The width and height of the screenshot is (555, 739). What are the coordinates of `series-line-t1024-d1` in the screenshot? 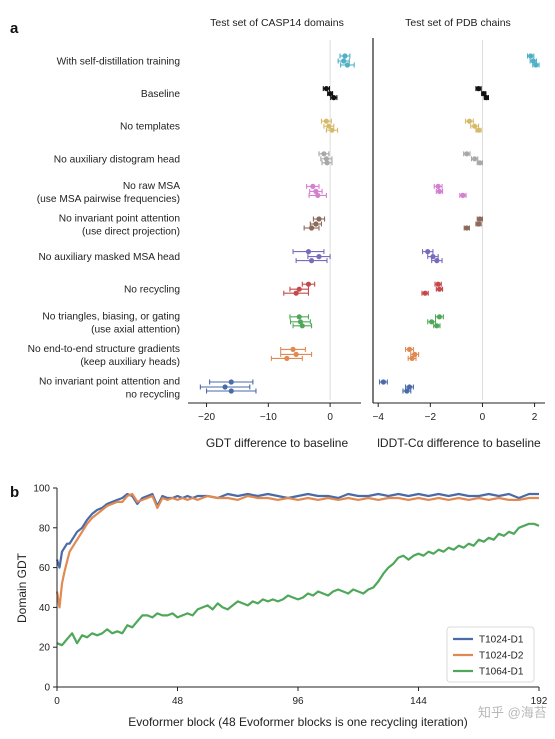 It's located at (297, 530).